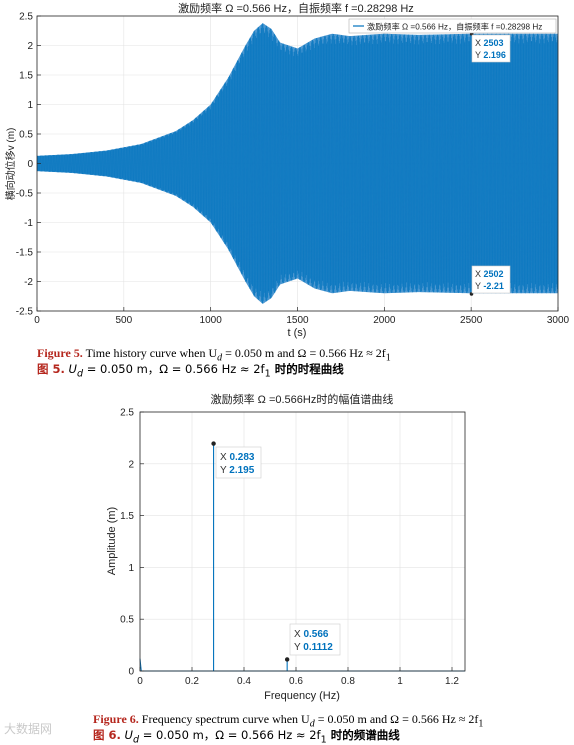  I want to click on x-axis: 0 500 1000 1500 2000 2500 3000, so click(302, 316).